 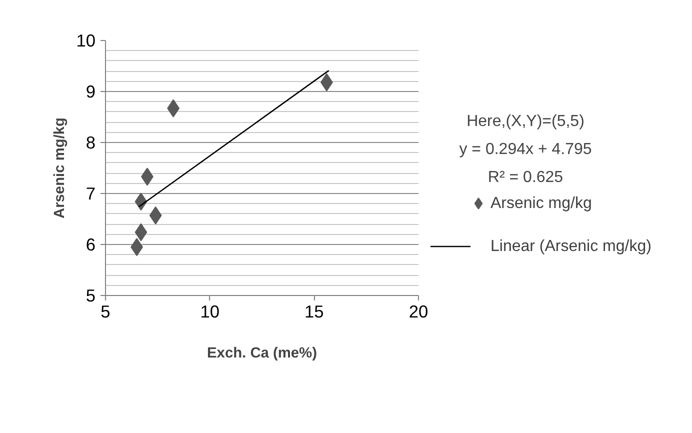 What do you see at coordinates (262, 354) in the screenshot?
I see `x-axis-title: Exch. Ca (me%)` at bounding box center [262, 354].